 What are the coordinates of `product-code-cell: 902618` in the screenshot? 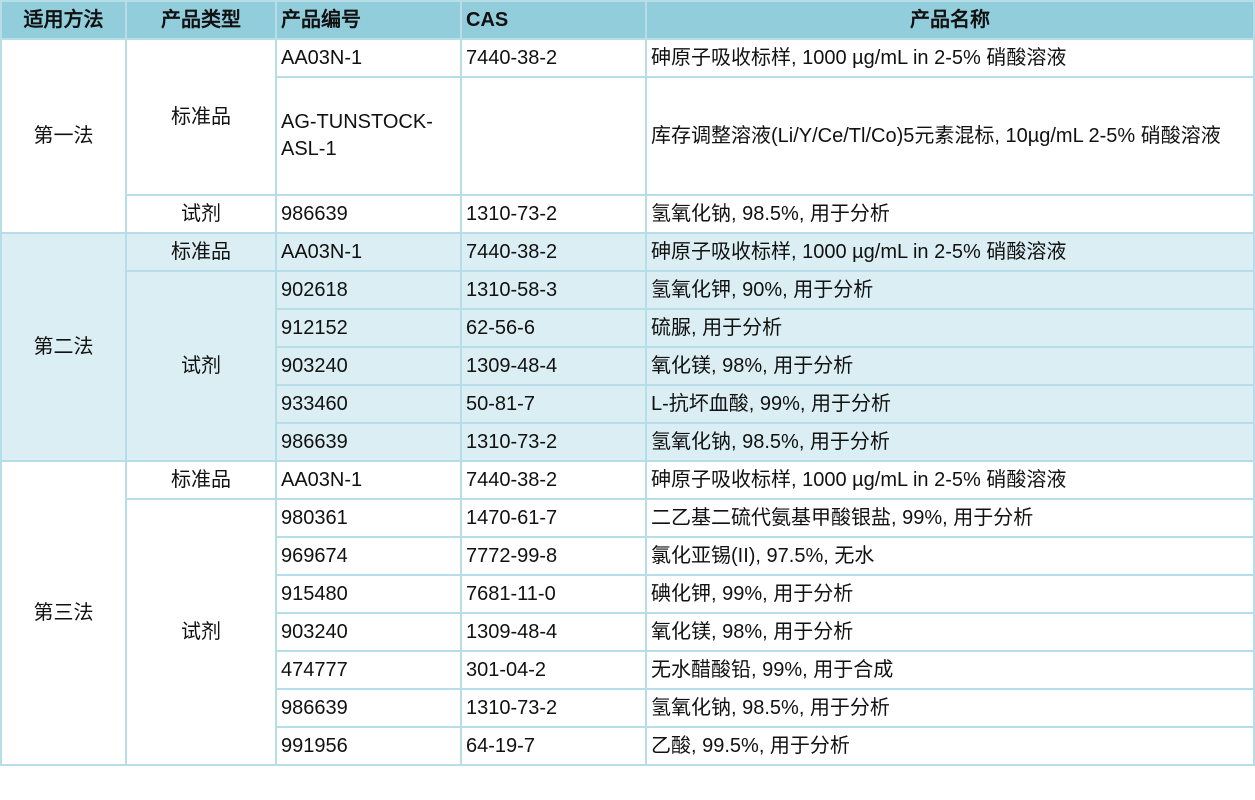 It's located at (368, 290).